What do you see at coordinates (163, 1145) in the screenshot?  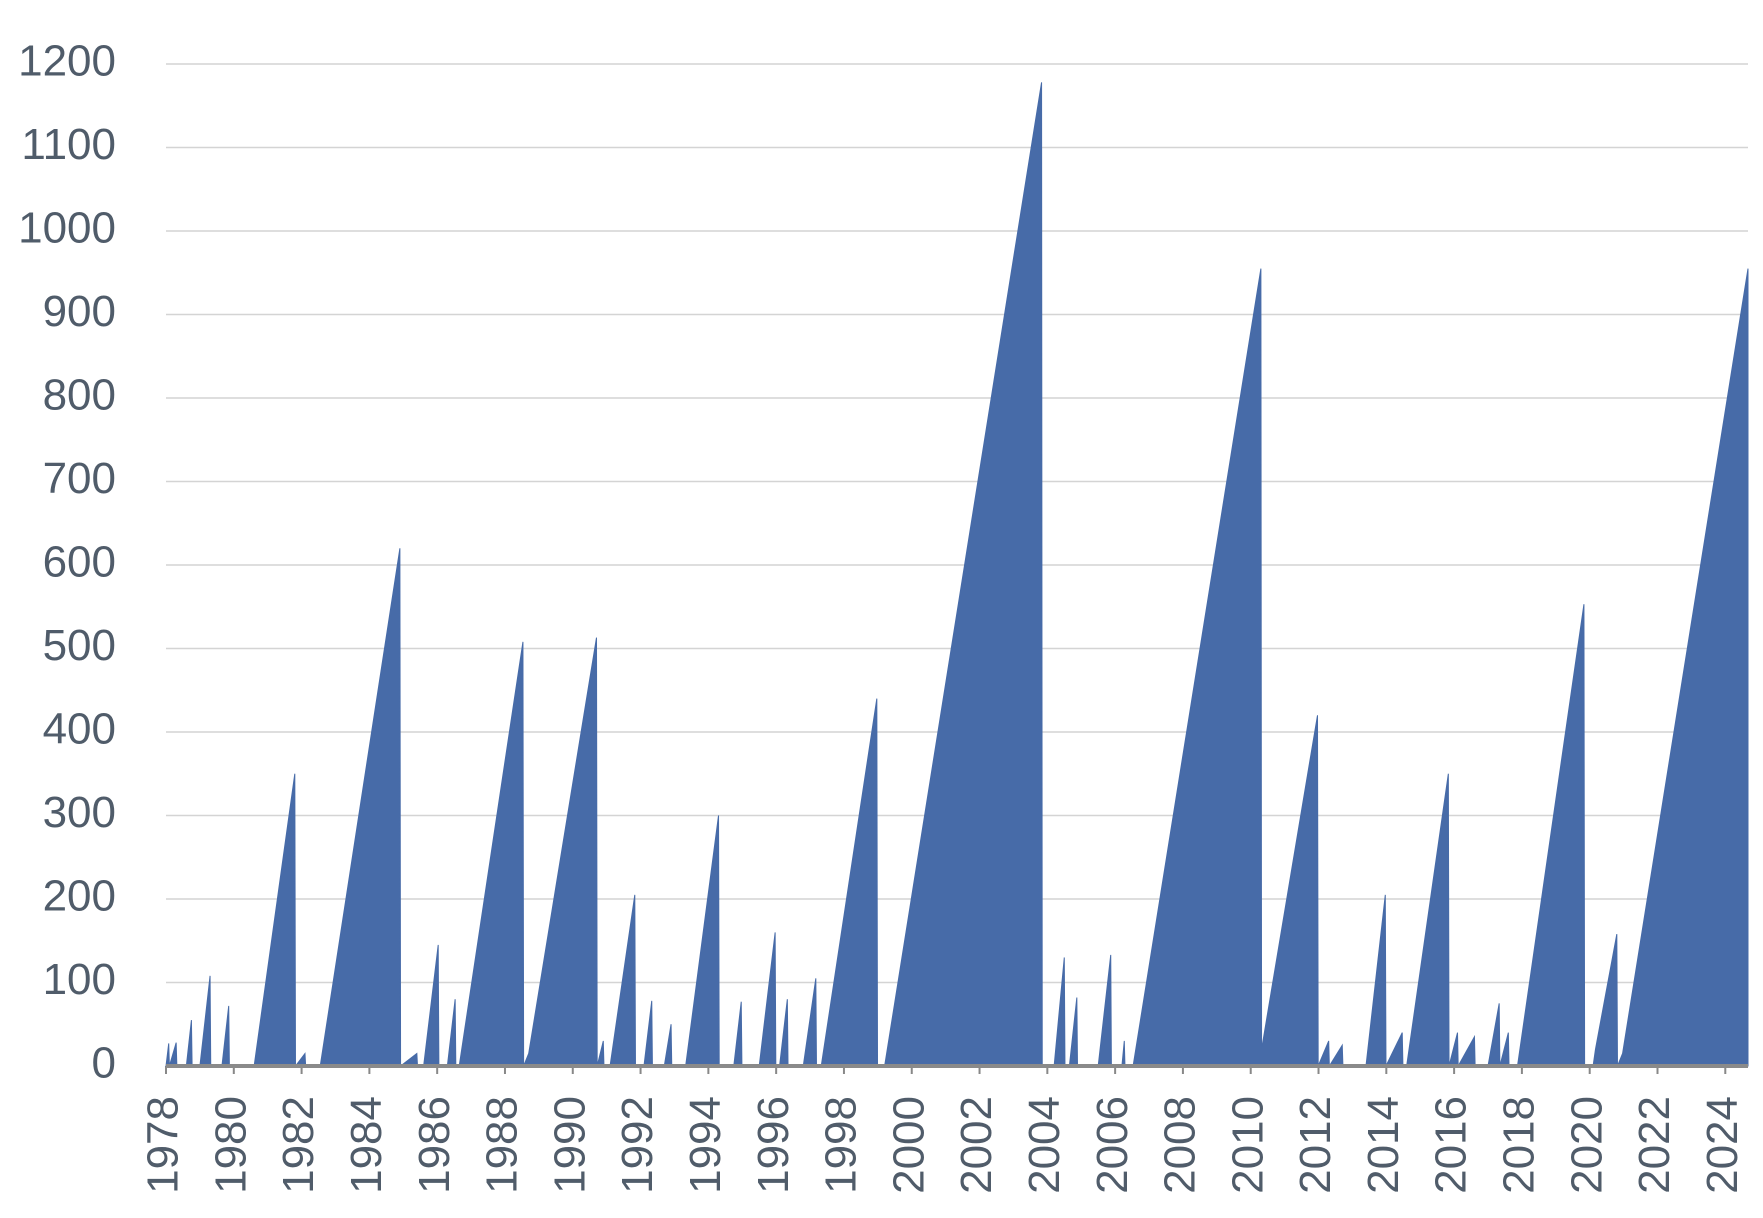 I see `x-tick-label: 1978` at bounding box center [163, 1145].